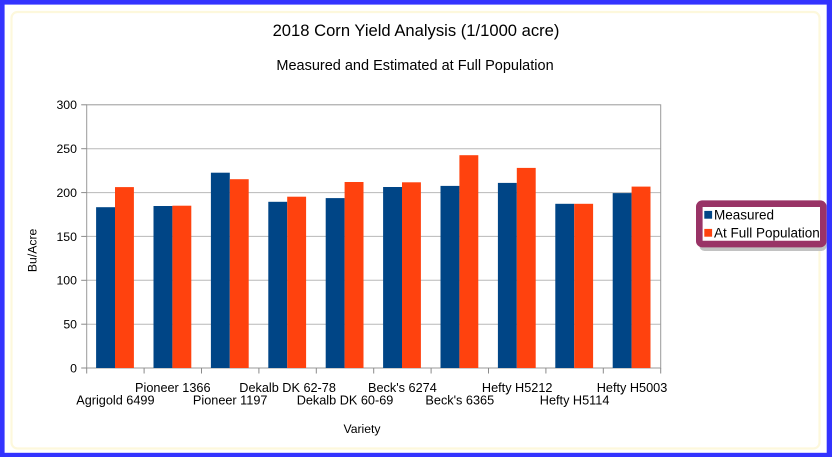  Describe the element at coordinates (66, 281) in the screenshot. I see `svg-text: 100` at that location.